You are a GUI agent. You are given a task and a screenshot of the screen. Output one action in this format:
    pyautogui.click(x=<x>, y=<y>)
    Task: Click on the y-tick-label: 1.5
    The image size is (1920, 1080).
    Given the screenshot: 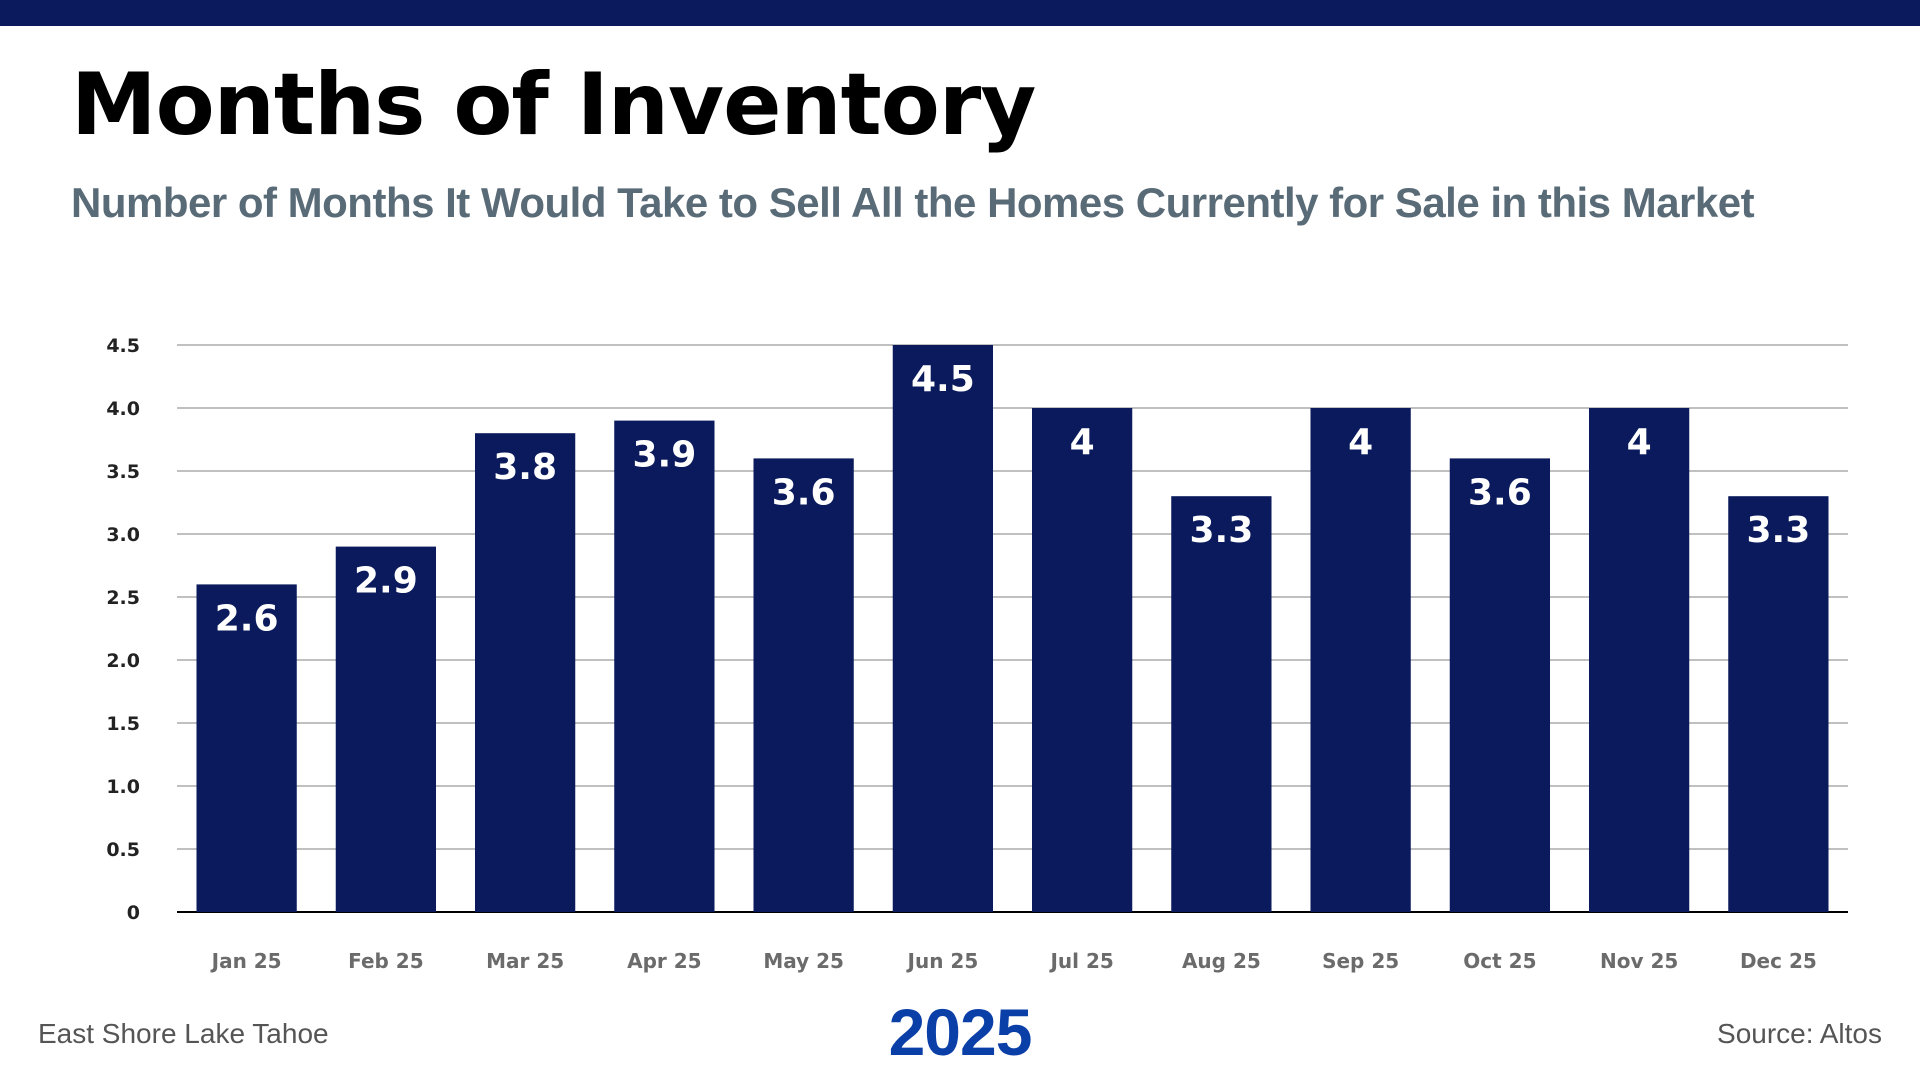 What is the action you would take?
    pyautogui.click(x=123, y=724)
    